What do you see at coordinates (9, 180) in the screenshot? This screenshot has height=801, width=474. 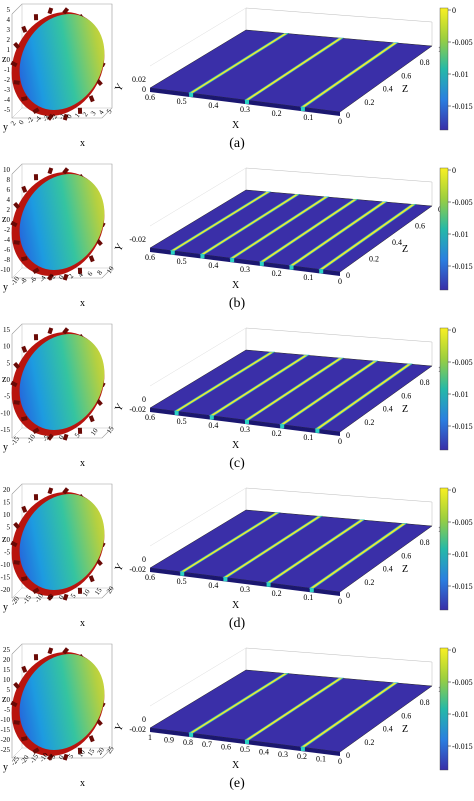 I see `sphere-z-tick: 8` at bounding box center [9, 180].